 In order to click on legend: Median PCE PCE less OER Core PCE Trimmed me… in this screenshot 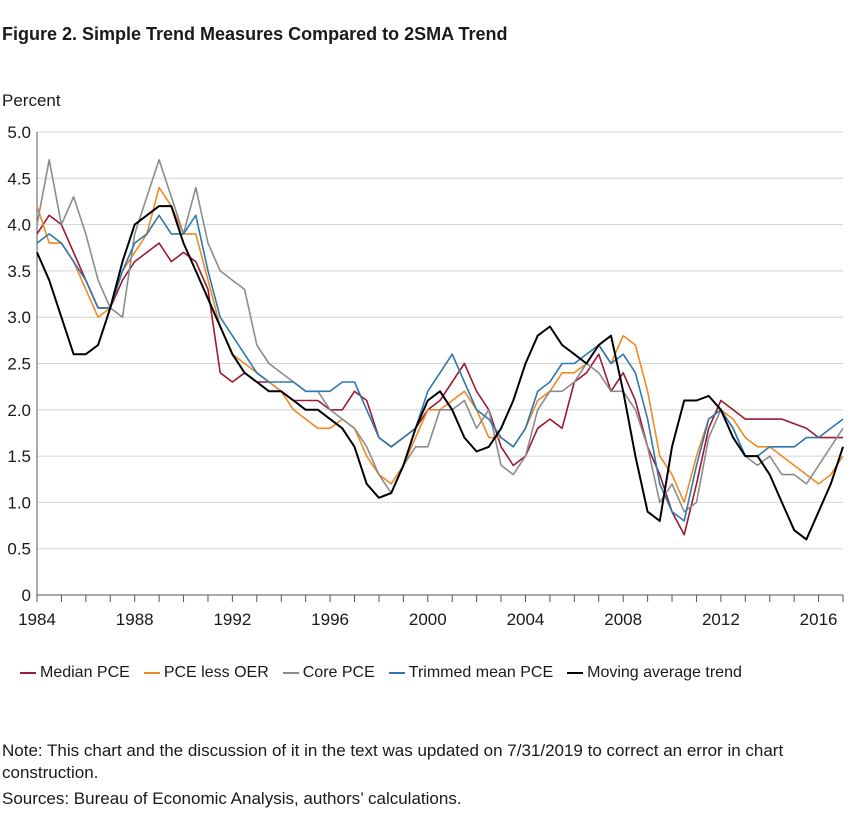, I will do `click(388, 673)`.